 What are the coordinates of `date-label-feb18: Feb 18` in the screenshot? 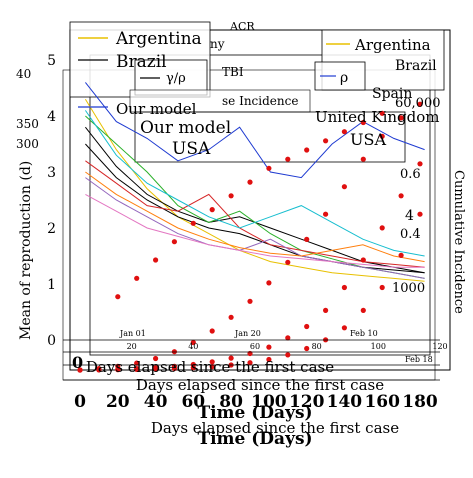 It's located at (419, 359).